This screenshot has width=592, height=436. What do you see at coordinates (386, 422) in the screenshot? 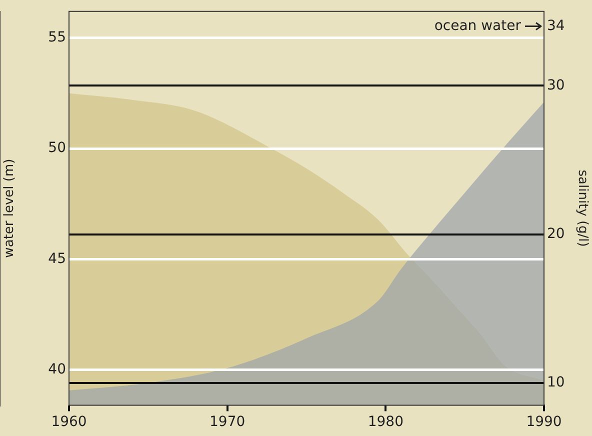
I see `x-tick-label: 1980` at bounding box center [386, 422].